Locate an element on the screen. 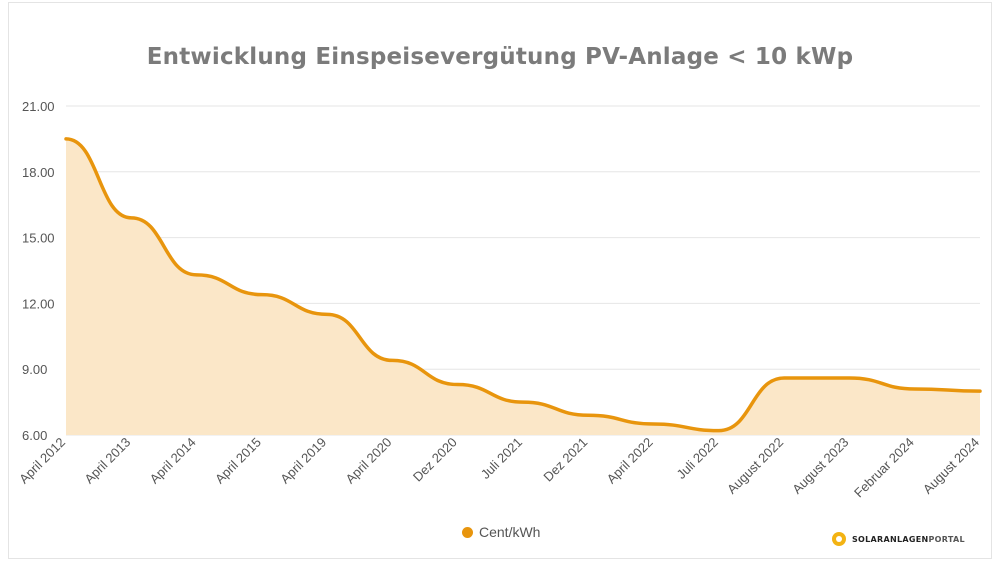 This screenshot has width=1000, height=563. x-tick-label: Dez 2020 is located at coordinates (435, 460).